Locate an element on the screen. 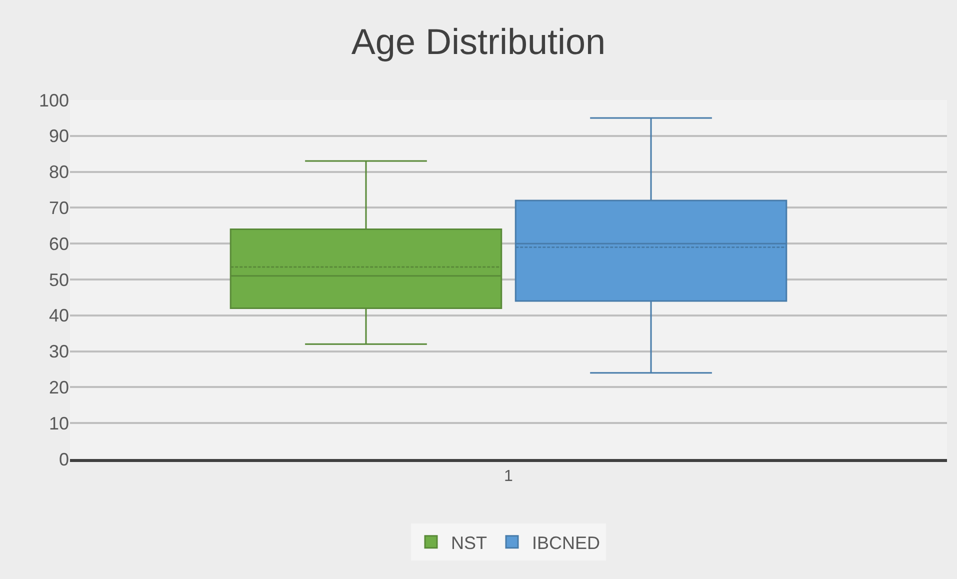  y-tick-label: 70 is located at coordinates (58, 208).